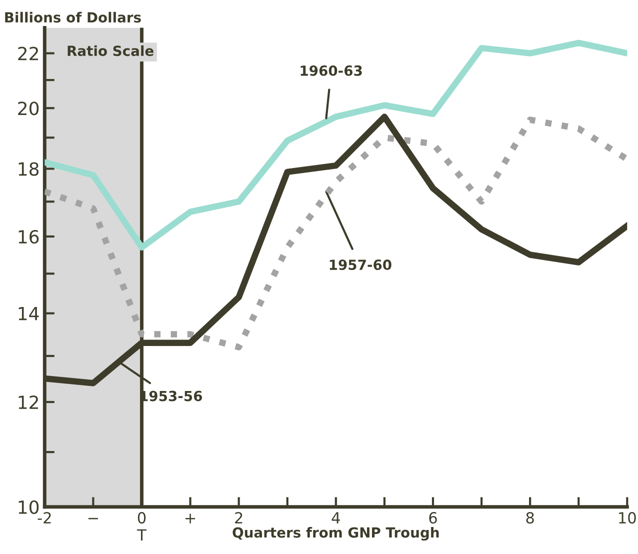  I want to click on x-tick-label: -2, so click(44, 518).